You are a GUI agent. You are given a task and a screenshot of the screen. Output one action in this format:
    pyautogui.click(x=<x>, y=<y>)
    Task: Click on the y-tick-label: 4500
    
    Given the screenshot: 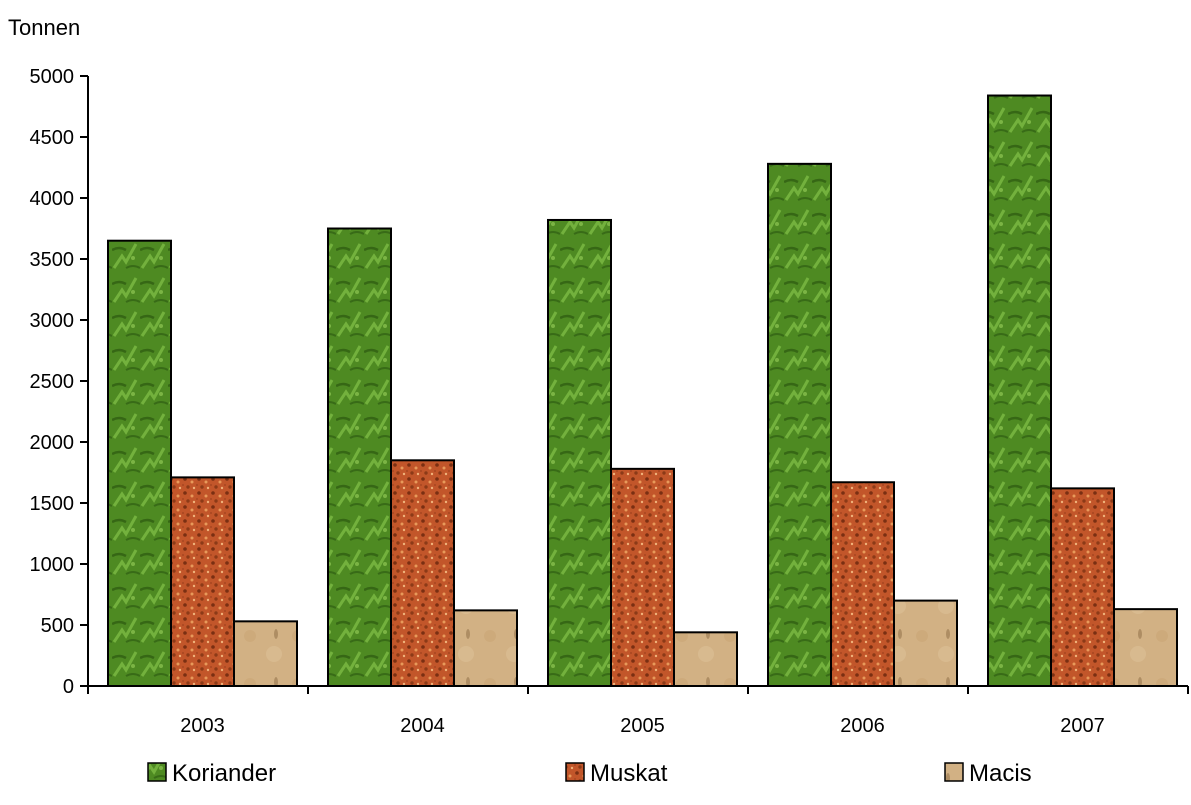 What is the action you would take?
    pyautogui.click(x=52, y=138)
    